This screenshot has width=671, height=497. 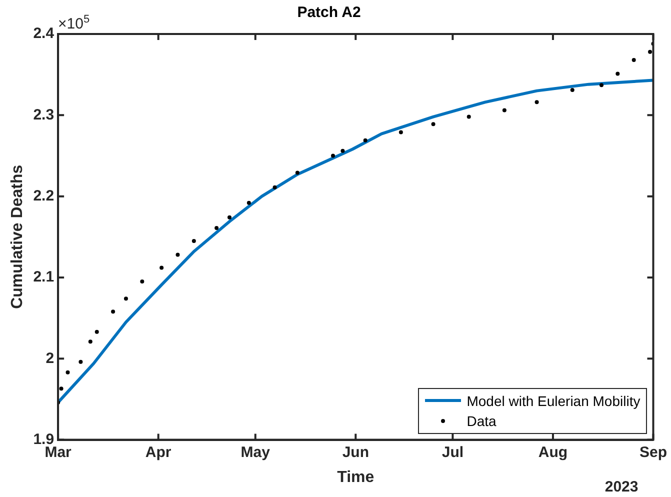 What do you see at coordinates (553, 452) in the screenshot?
I see `x-tick-label: Aug` at bounding box center [553, 452].